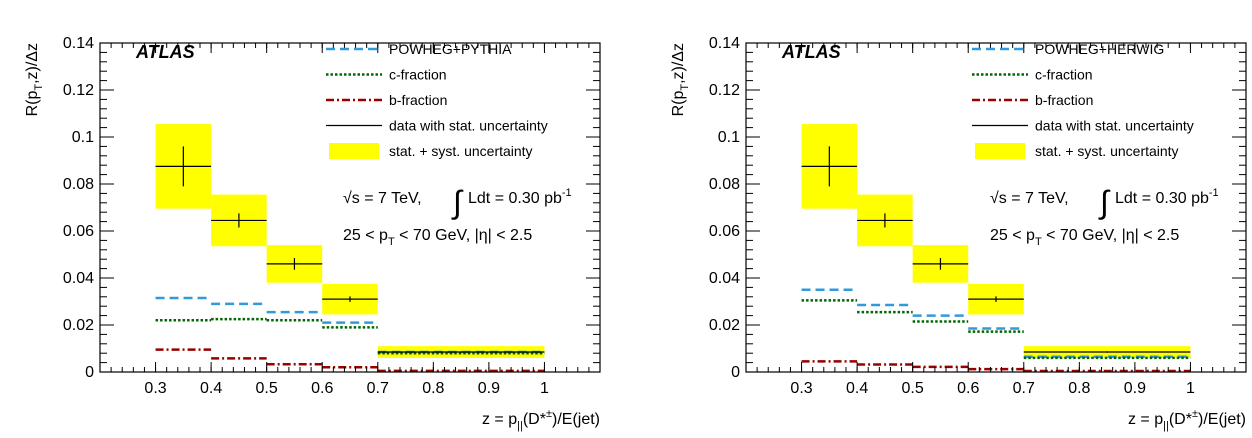 This screenshot has width=1252, height=438. I want to click on legend-label: POWHEG+PYTHIA, so click(450, 49).